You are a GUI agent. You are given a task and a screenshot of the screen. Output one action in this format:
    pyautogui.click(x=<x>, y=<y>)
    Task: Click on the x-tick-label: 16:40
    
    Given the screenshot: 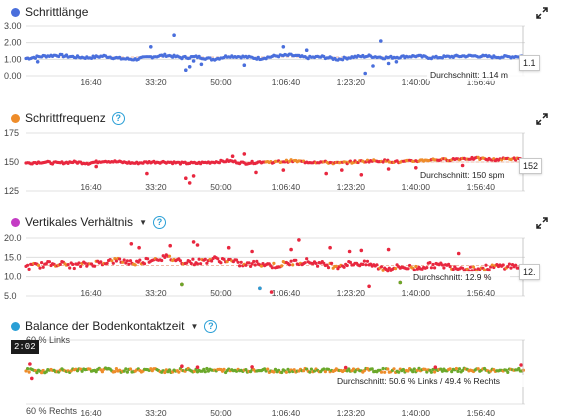 What is the action you would take?
    pyautogui.click(x=91, y=413)
    